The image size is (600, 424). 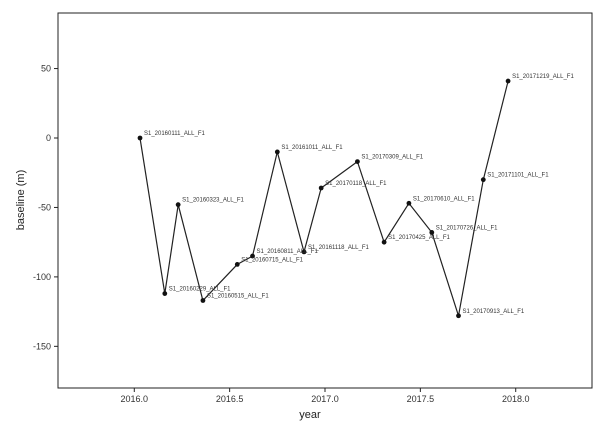 I want to click on point-label: S1_20161118_ALL_F1, so click(x=338, y=248).